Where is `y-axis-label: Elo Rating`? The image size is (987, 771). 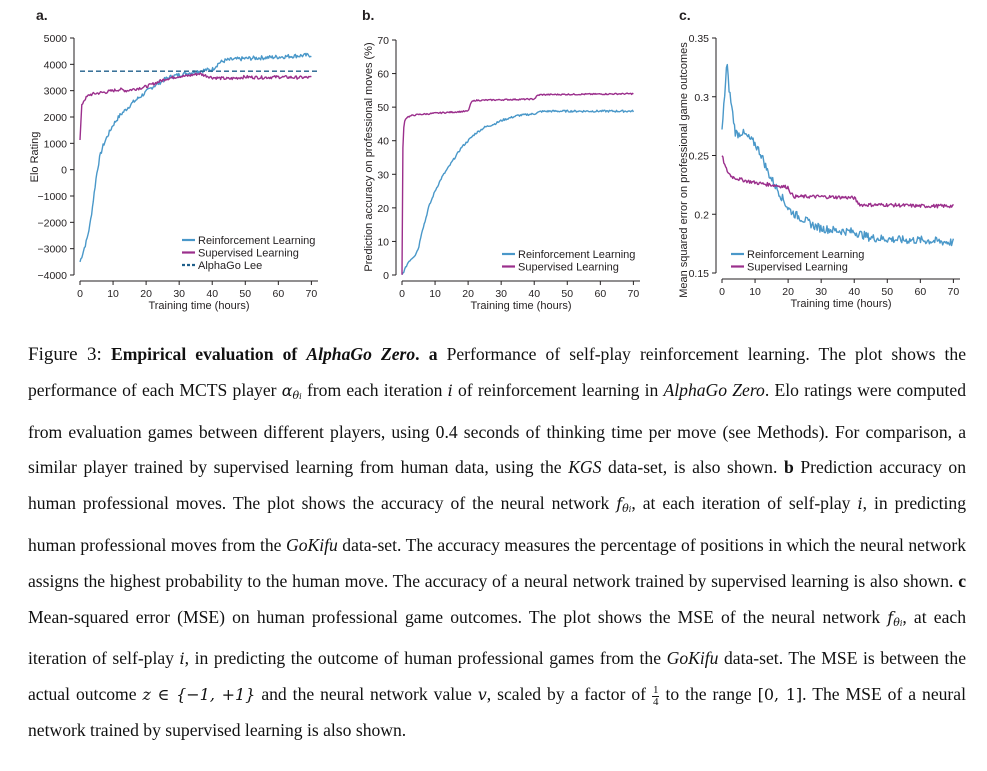 y-axis-label: Elo Rating is located at coordinates (35, 157).